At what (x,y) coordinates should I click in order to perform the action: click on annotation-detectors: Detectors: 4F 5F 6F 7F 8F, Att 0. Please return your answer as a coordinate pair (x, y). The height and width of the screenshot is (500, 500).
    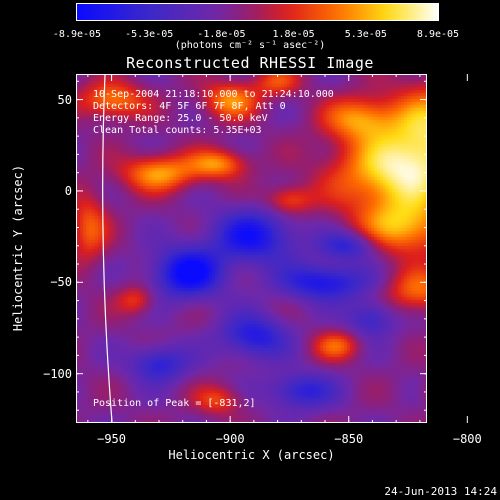
    Looking at the image, I should click on (189, 106).